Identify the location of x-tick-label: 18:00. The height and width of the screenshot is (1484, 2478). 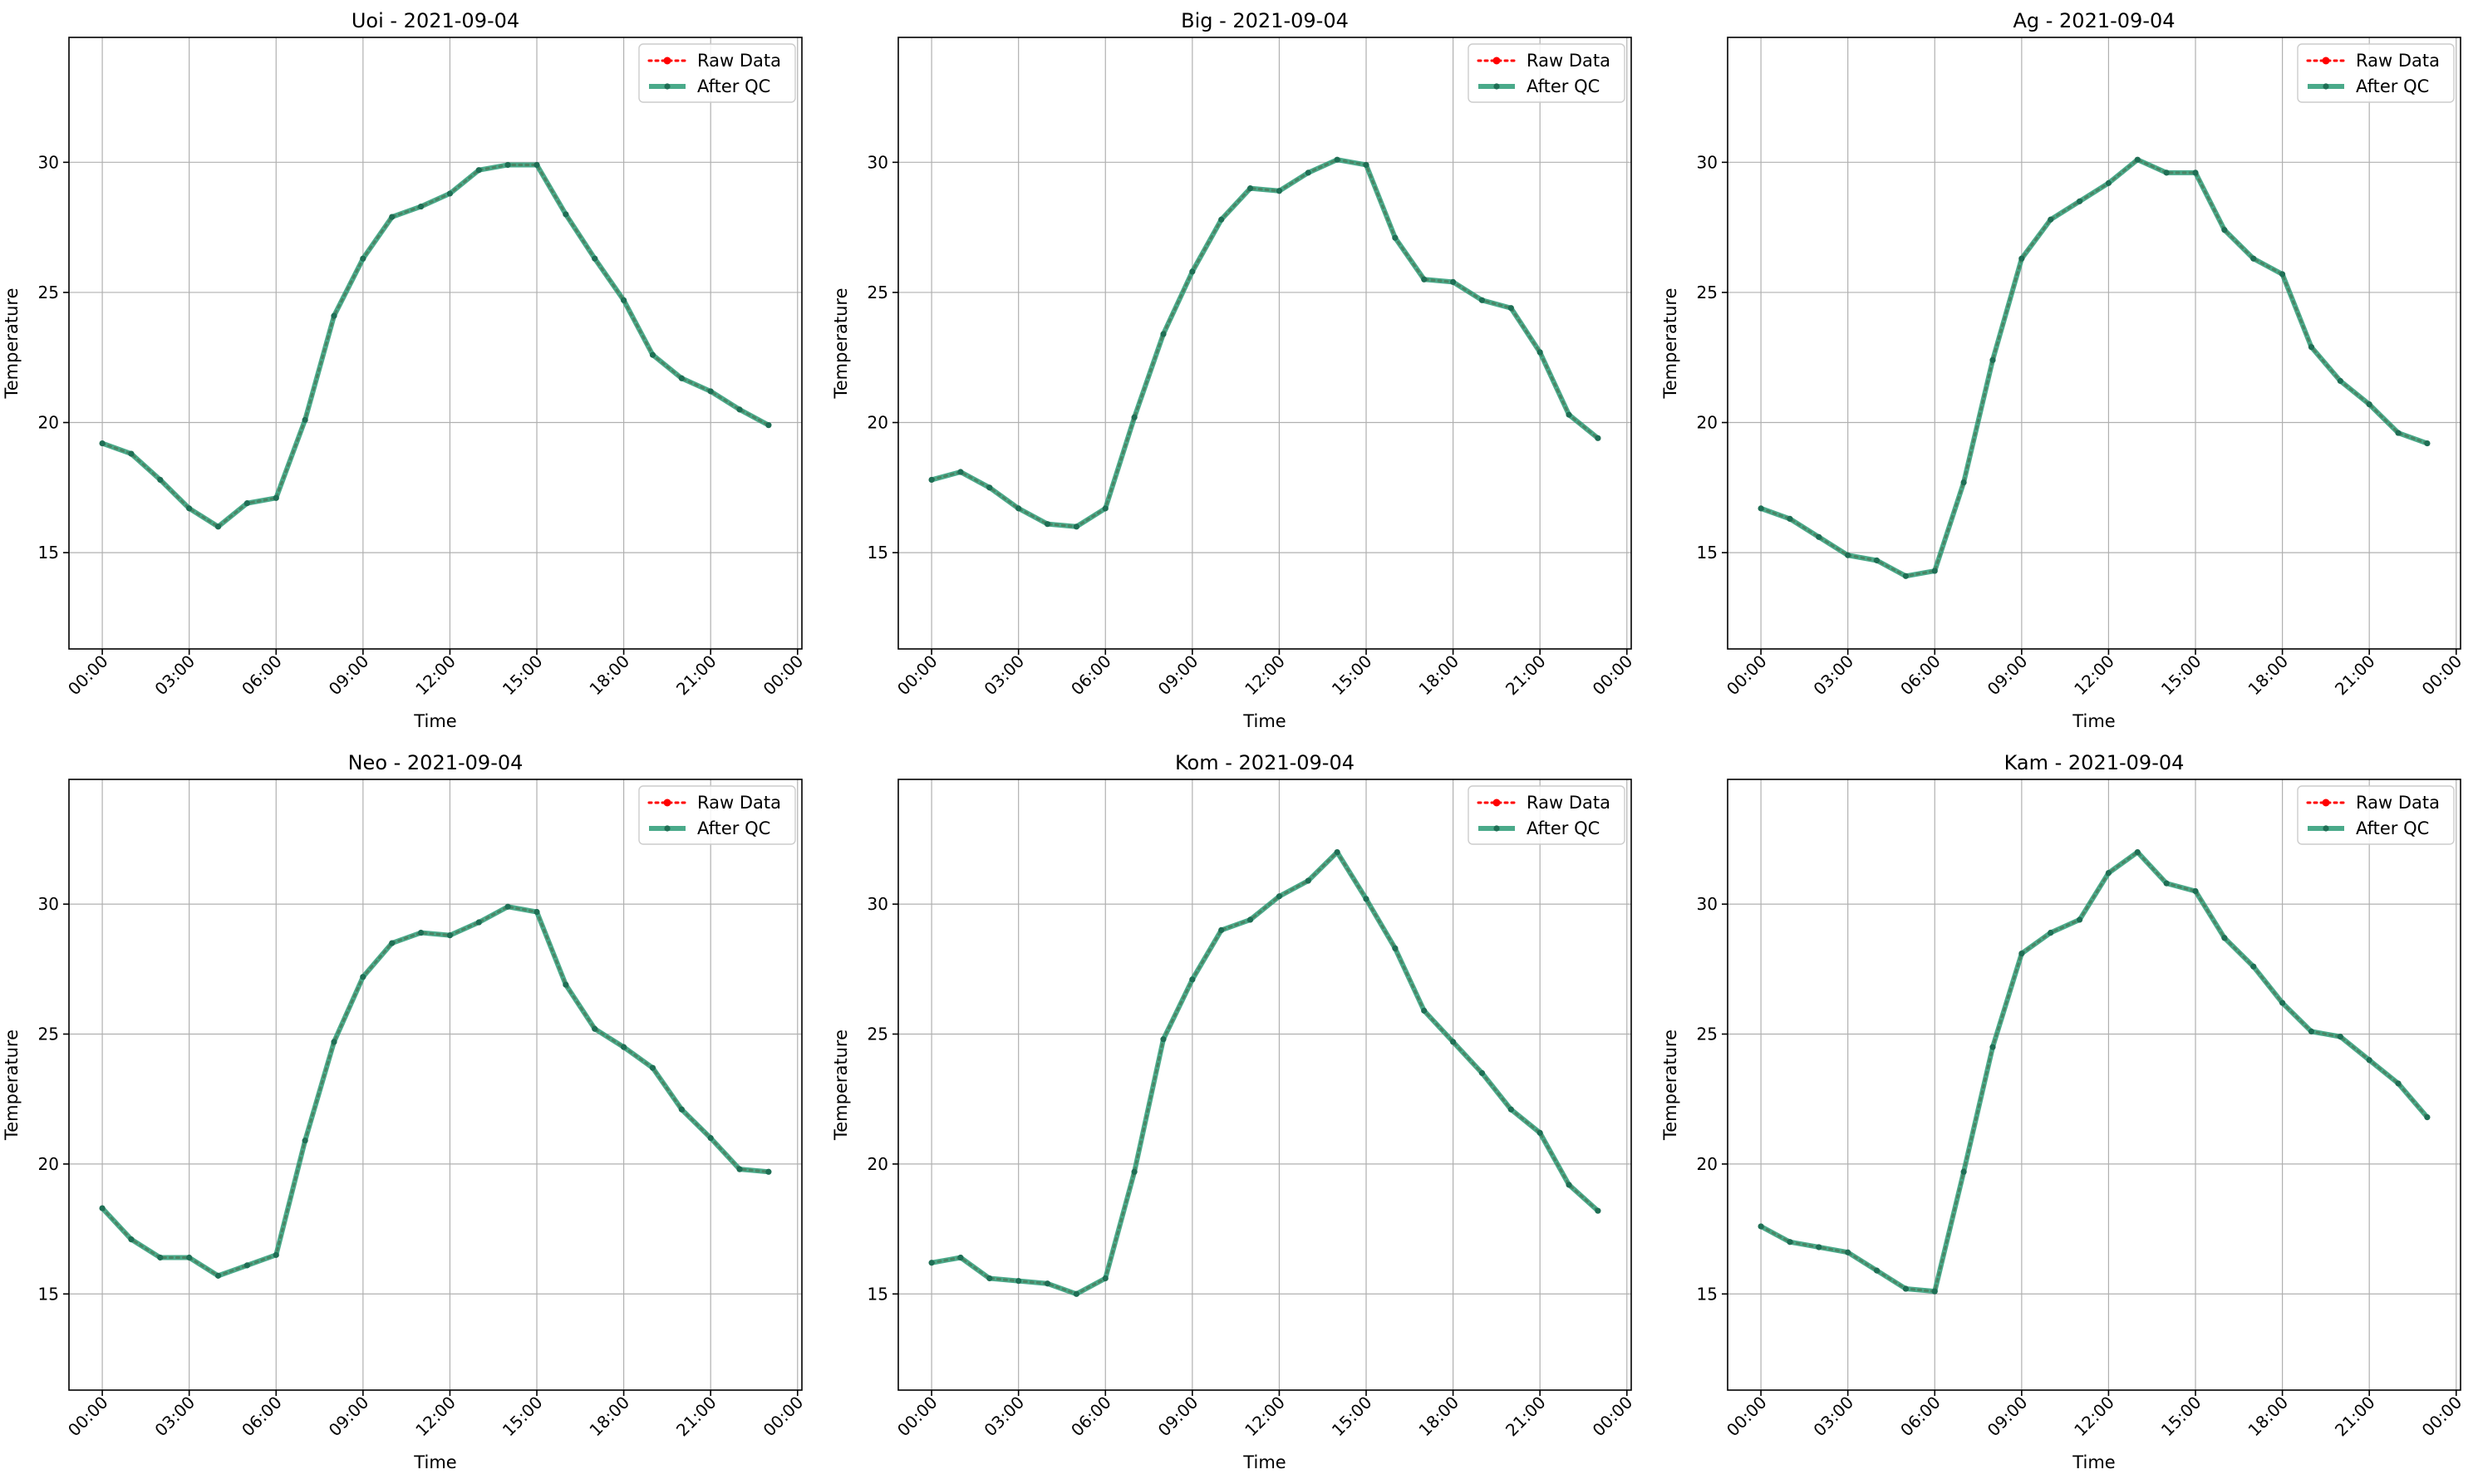
(2268, 675).